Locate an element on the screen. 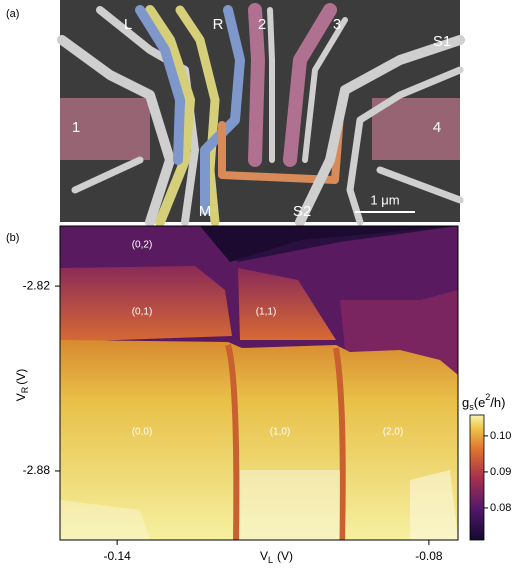 The height and width of the screenshot is (573, 523). x-axis-label: VL (V) is located at coordinates (276, 557).